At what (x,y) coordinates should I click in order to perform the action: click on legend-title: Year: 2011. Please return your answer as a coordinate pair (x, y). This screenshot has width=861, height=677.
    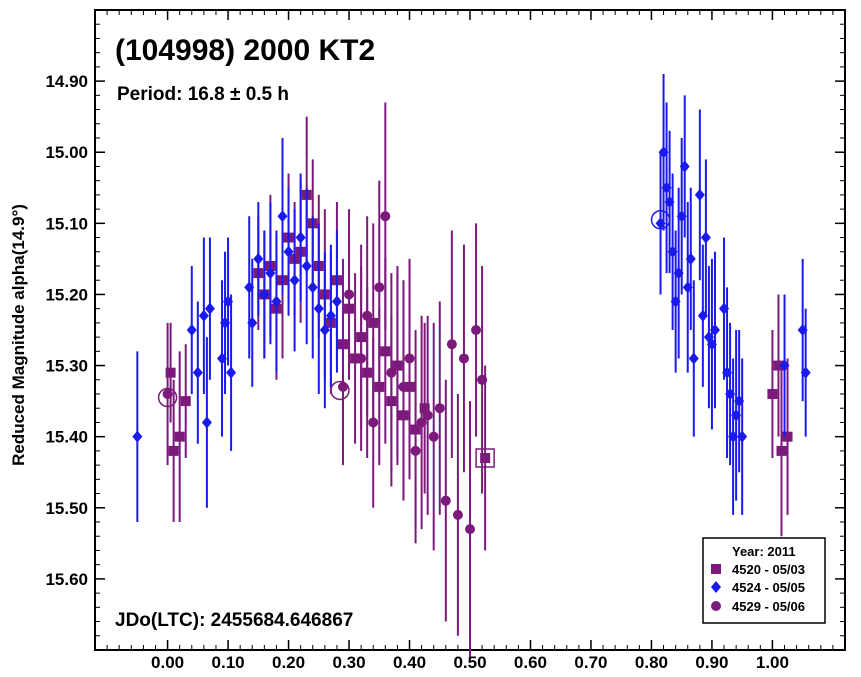
    Looking at the image, I should click on (764, 551).